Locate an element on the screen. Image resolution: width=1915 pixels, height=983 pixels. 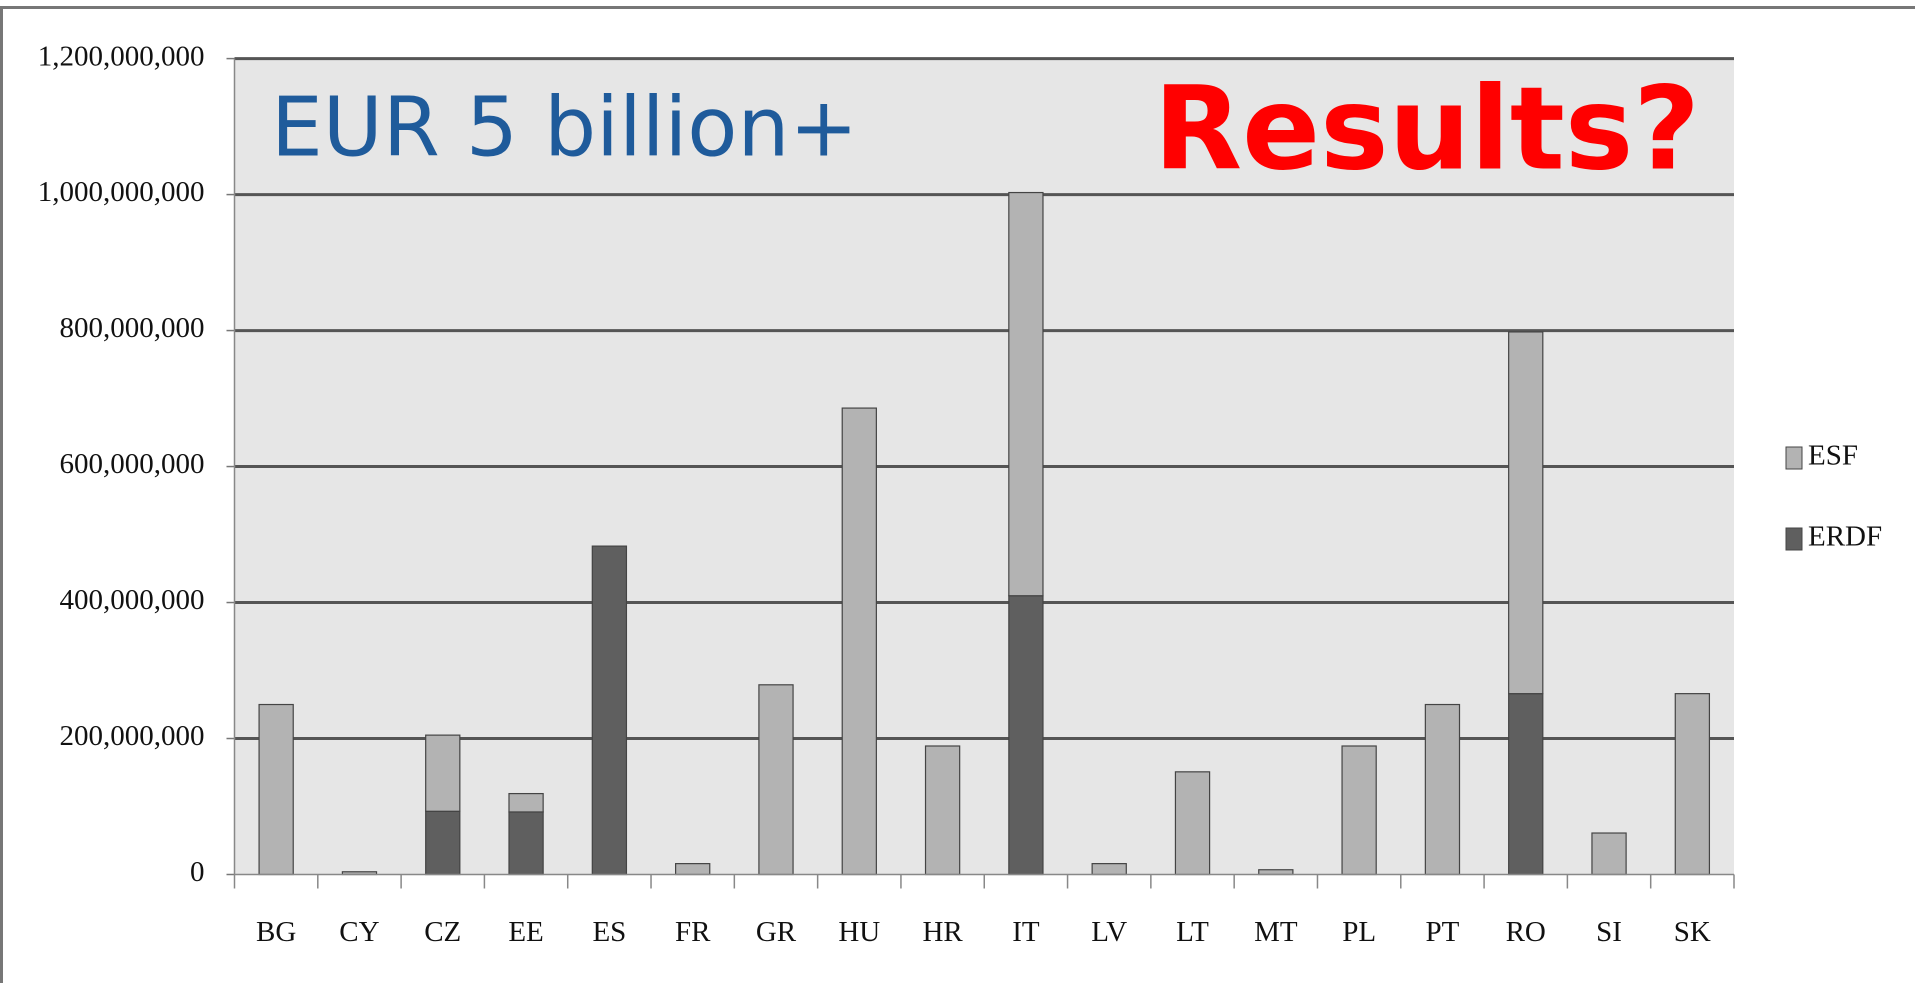
y-tick-label: 200,000,000 is located at coordinates (132, 736).